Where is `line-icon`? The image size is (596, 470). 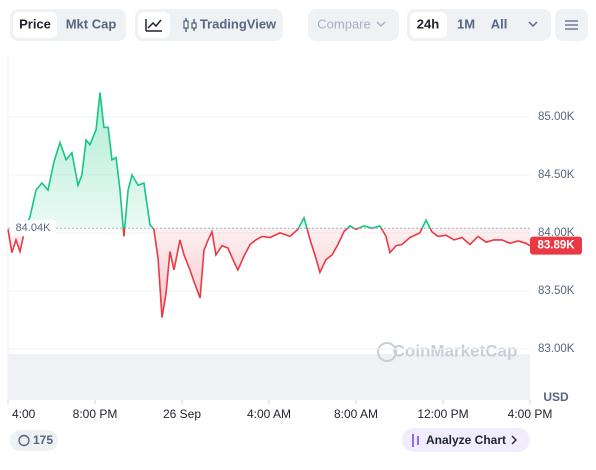 line-icon is located at coordinates (153, 25).